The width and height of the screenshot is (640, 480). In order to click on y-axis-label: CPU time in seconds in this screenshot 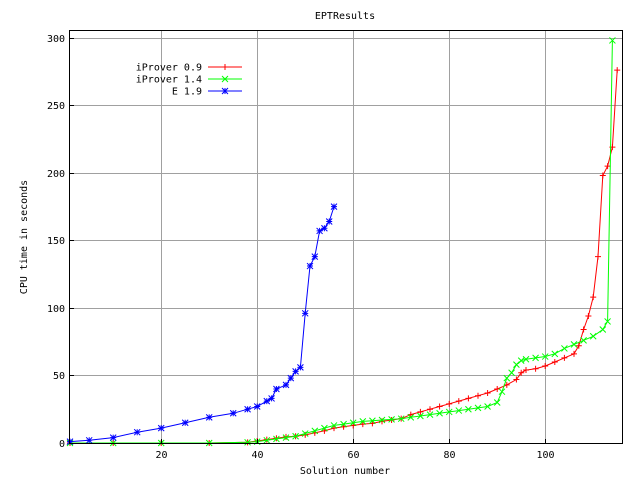, I will do `click(24, 237)`.